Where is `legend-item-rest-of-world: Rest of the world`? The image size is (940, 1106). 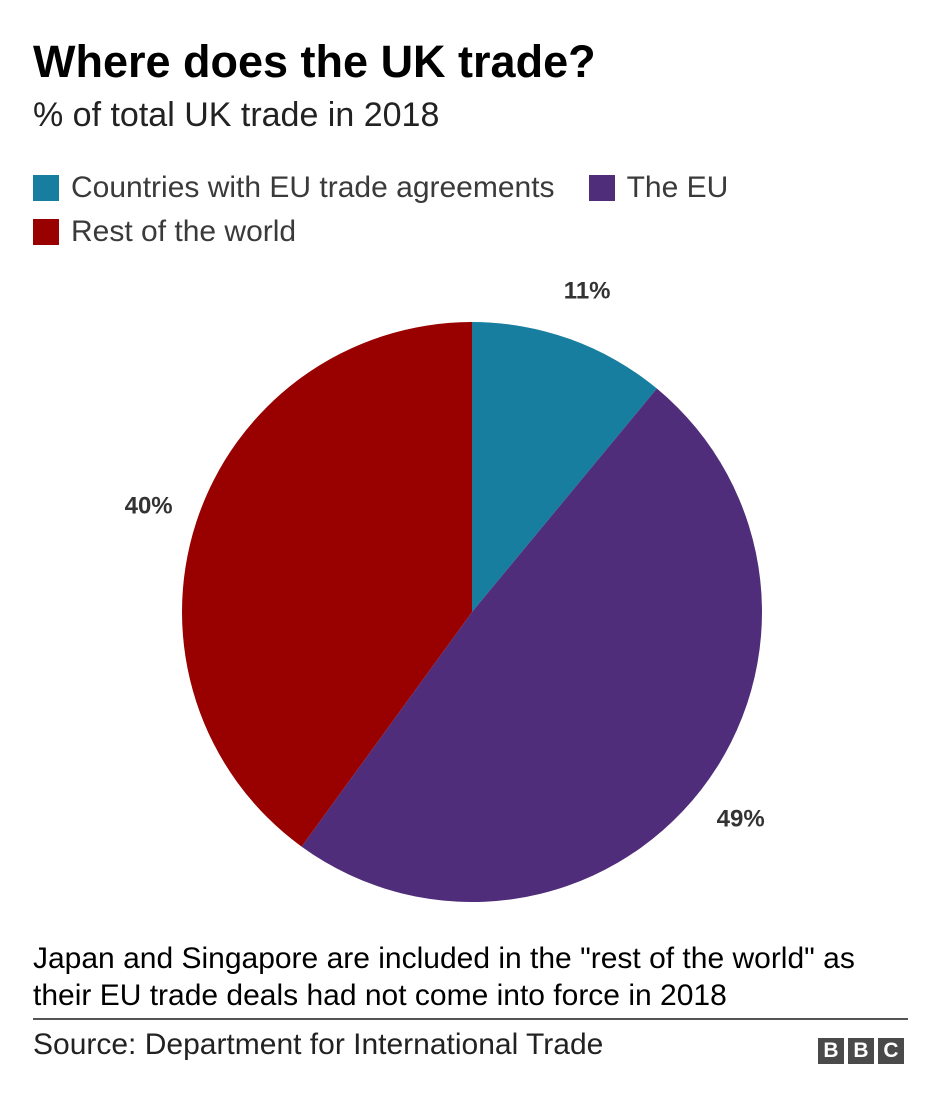
legend-item-rest-of-world: Rest of the world is located at coordinates (164, 232).